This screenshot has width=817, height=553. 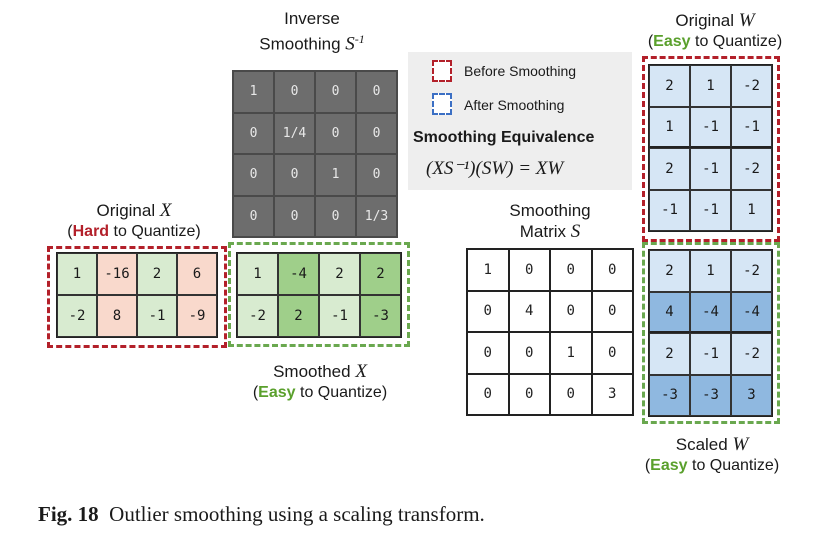 What do you see at coordinates (320, 371) in the screenshot?
I see `smoothed-x-title-line1: Smoothed X` at bounding box center [320, 371].